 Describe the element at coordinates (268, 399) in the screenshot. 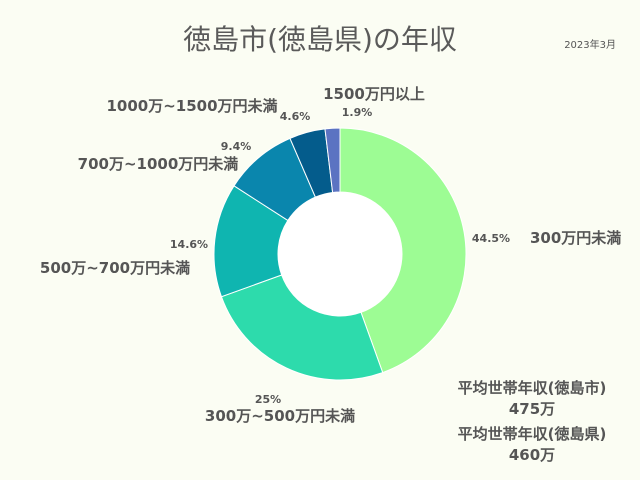

I see `percent-label-2: 25%` at that location.